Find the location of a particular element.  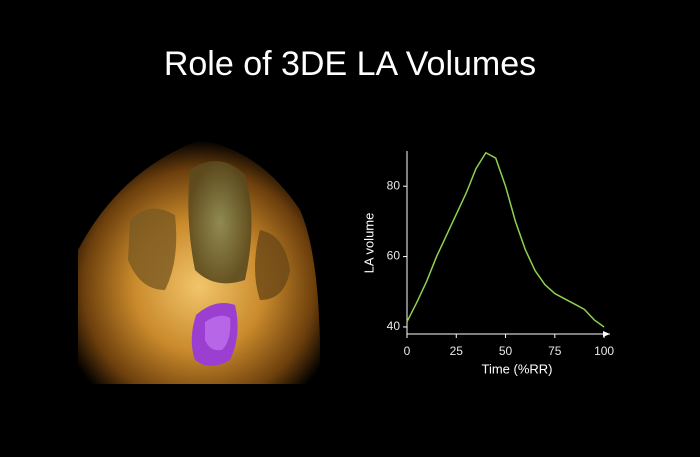

y-tick-label: 80 is located at coordinates (394, 185).